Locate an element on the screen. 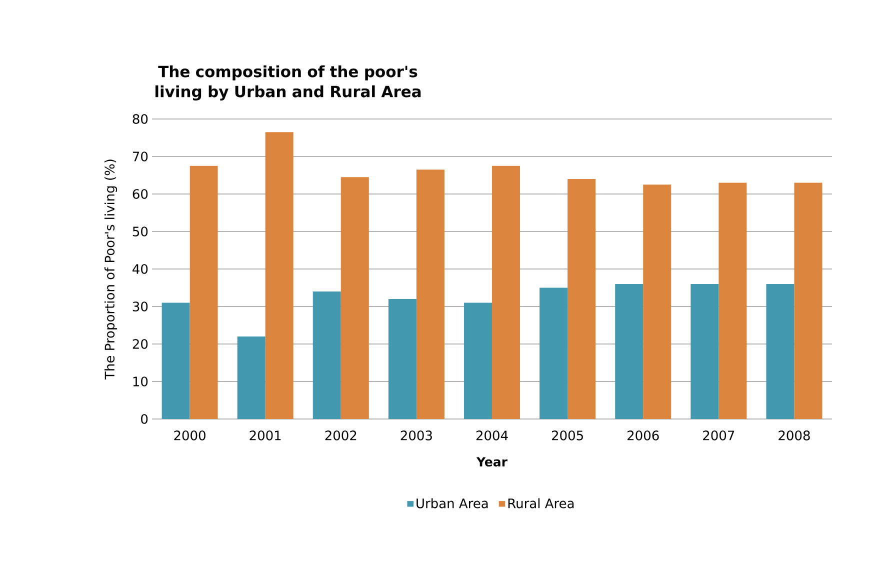 Image resolution: width=876 pixels, height=571 pixels. y-tick-label: 20 is located at coordinates (140, 344).